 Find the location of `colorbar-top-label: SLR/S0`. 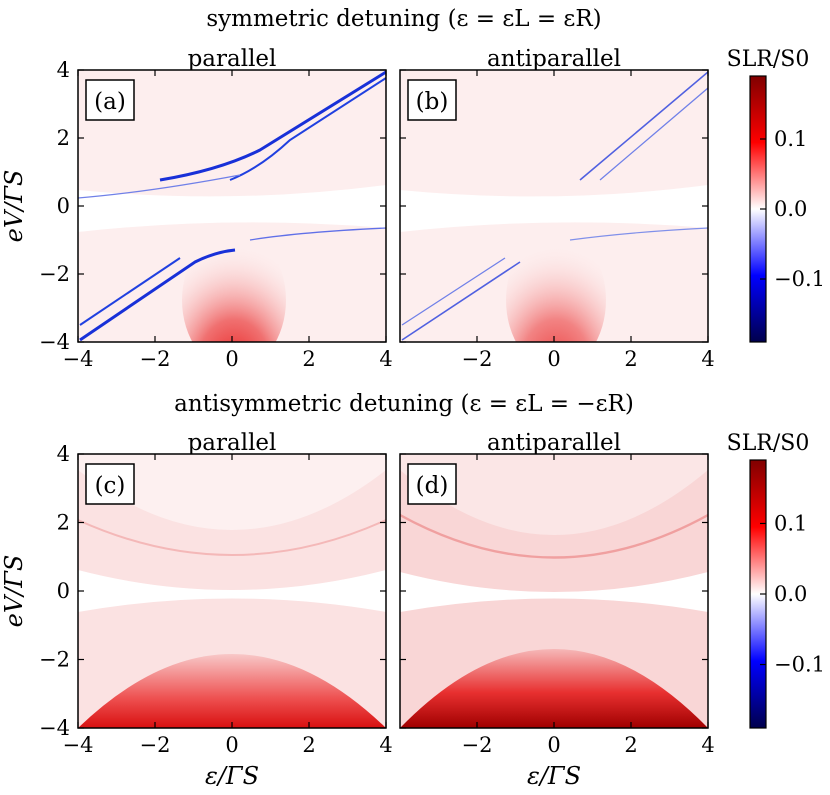

colorbar-top-label: SLR/S0 is located at coordinates (768, 59).